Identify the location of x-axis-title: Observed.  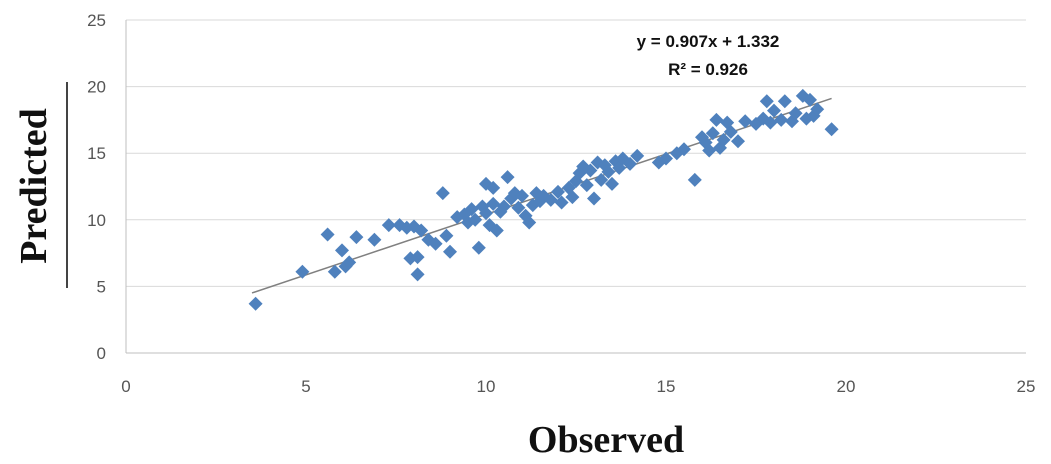
(606, 440).